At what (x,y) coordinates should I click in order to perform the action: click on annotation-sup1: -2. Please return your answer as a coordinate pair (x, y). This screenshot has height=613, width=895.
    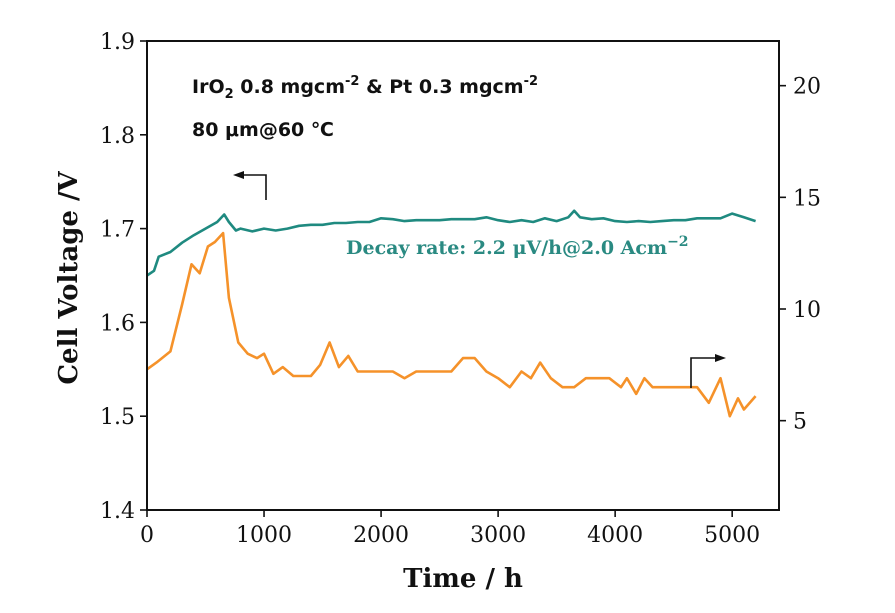
    Looking at the image, I should click on (352, 81).